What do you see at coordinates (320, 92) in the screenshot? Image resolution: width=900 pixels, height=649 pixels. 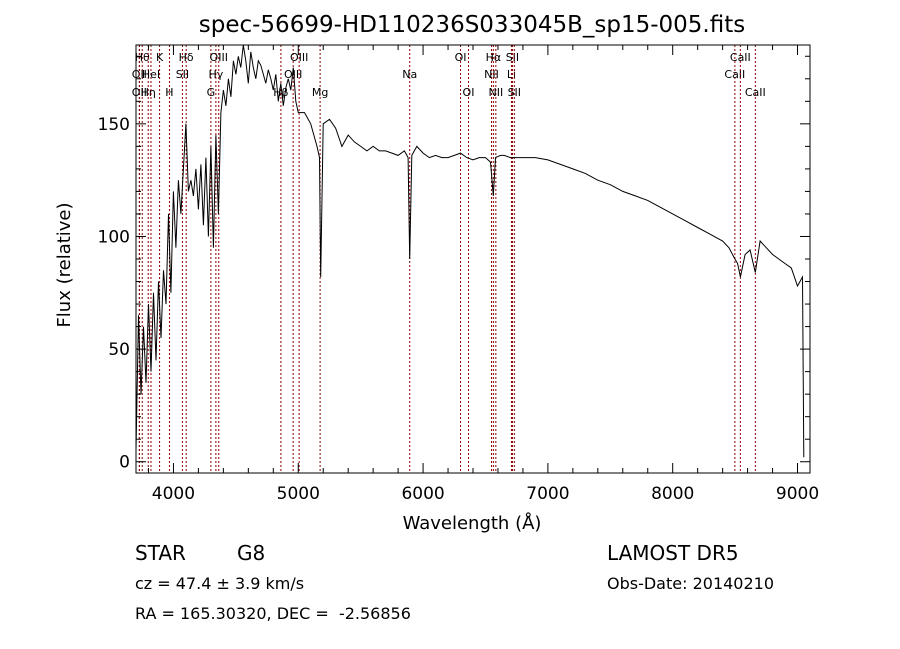 I see `line-marker-label: Mg` at bounding box center [320, 92].